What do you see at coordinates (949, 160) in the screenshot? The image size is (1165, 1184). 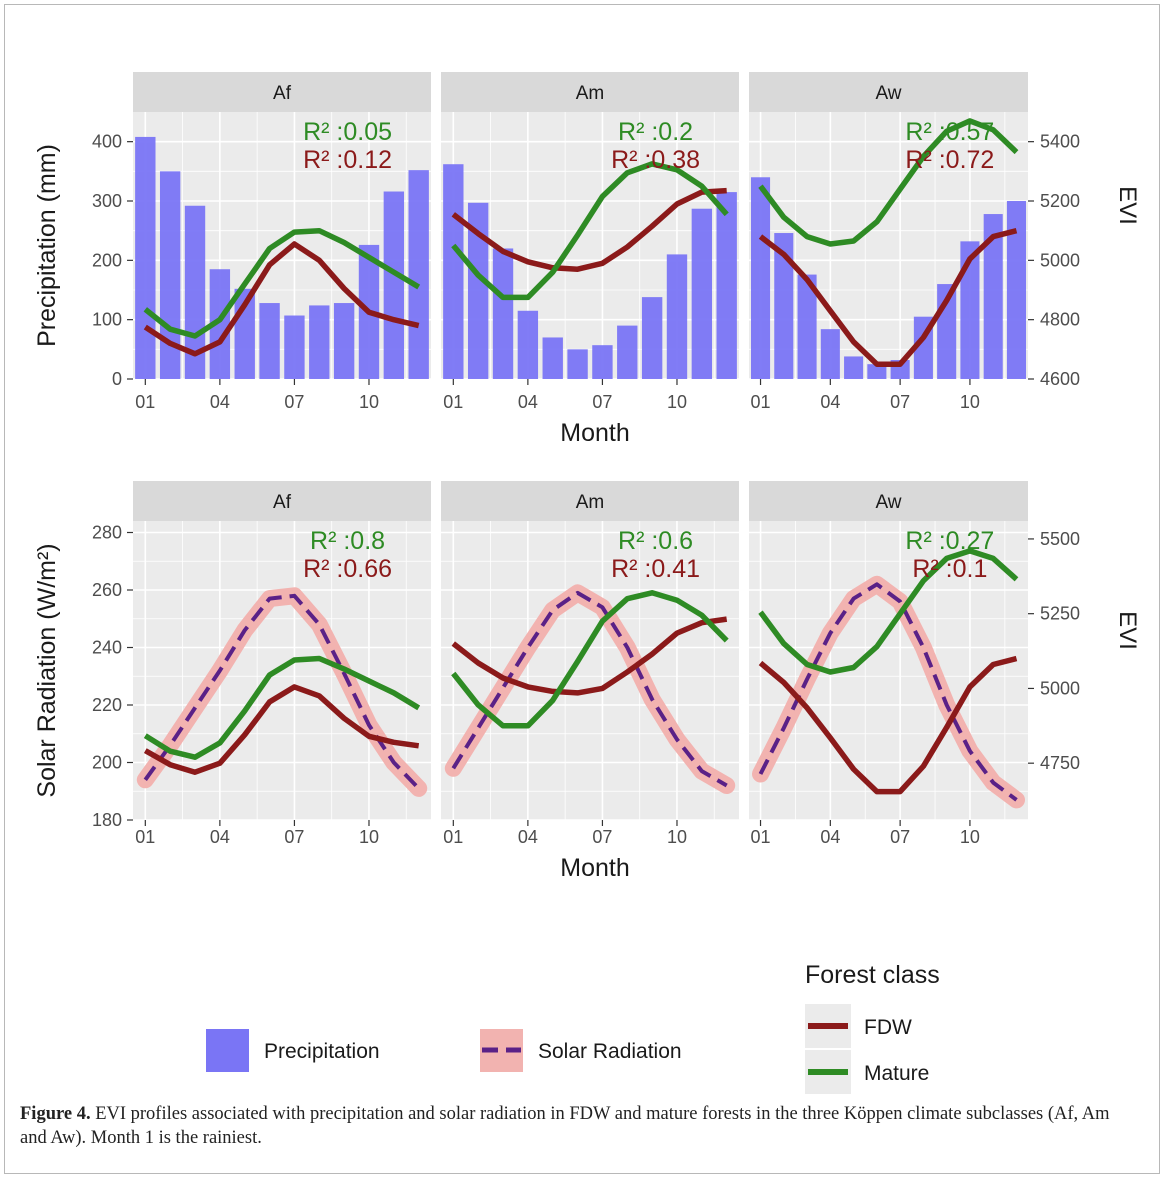 I see `r2-fdw-label: R² :0.72` at bounding box center [949, 160].